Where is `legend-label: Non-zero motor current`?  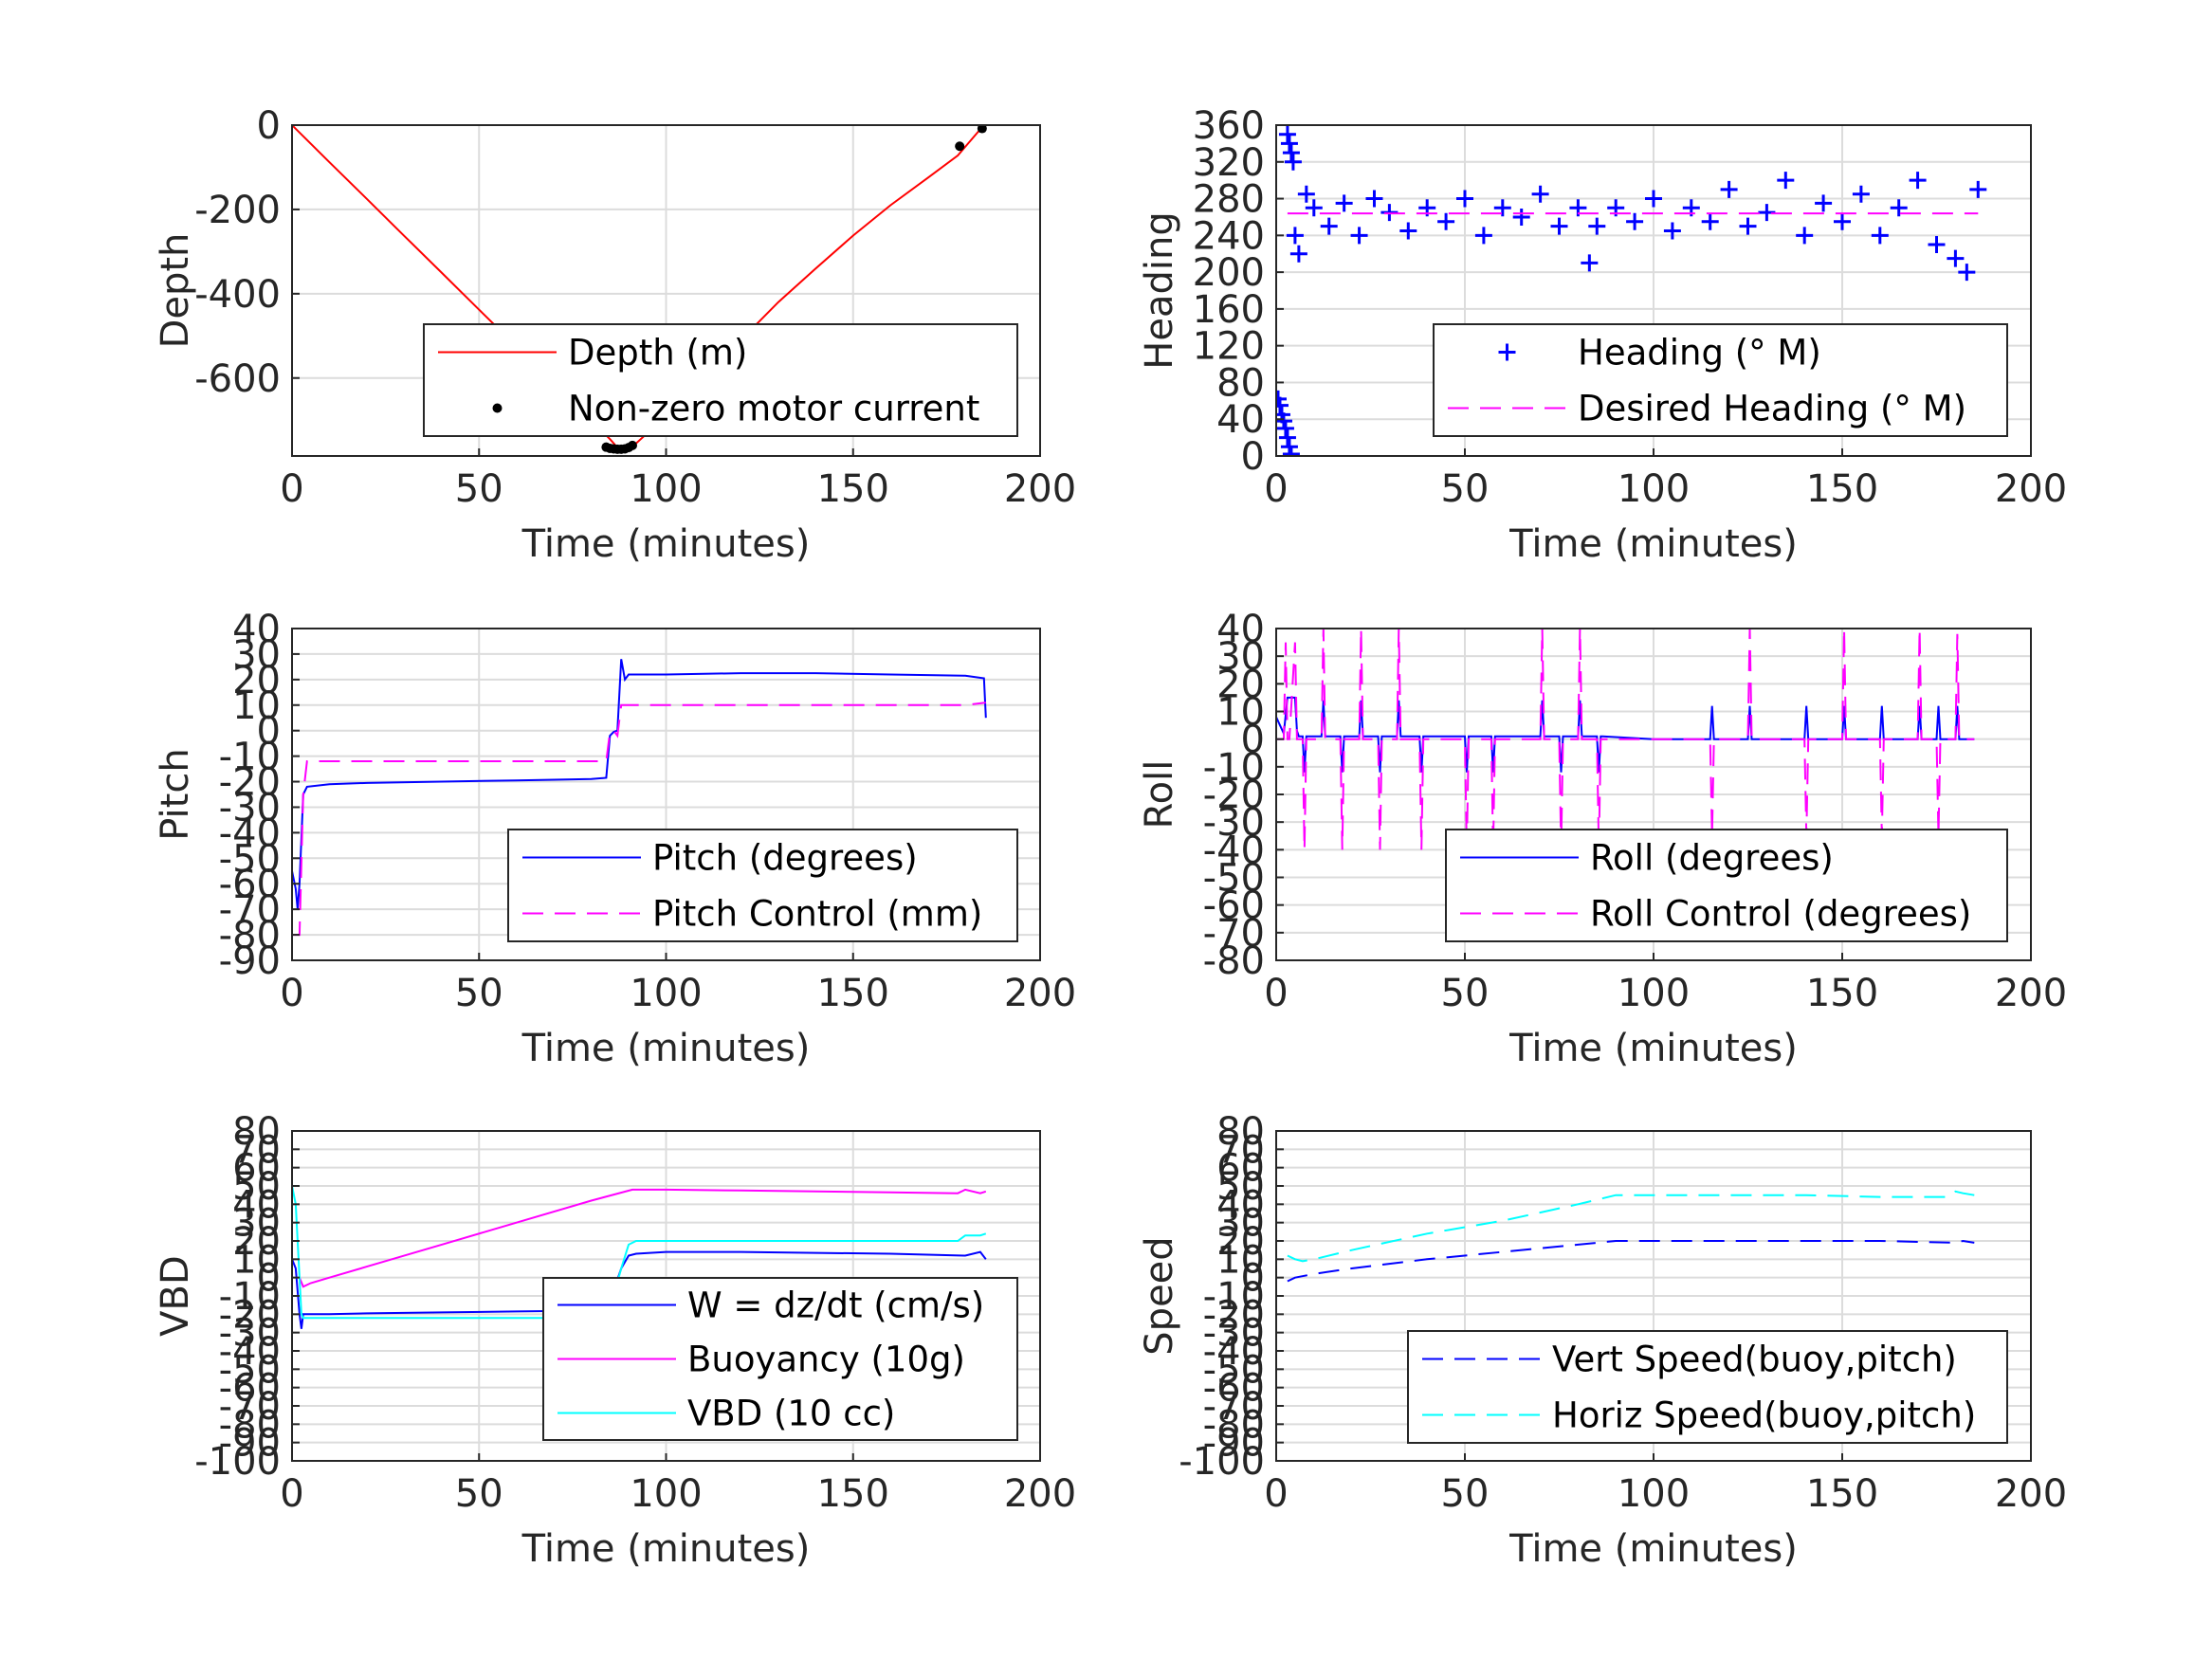 legend-label: Non-zero motor current is located at coordinates (773, 409).